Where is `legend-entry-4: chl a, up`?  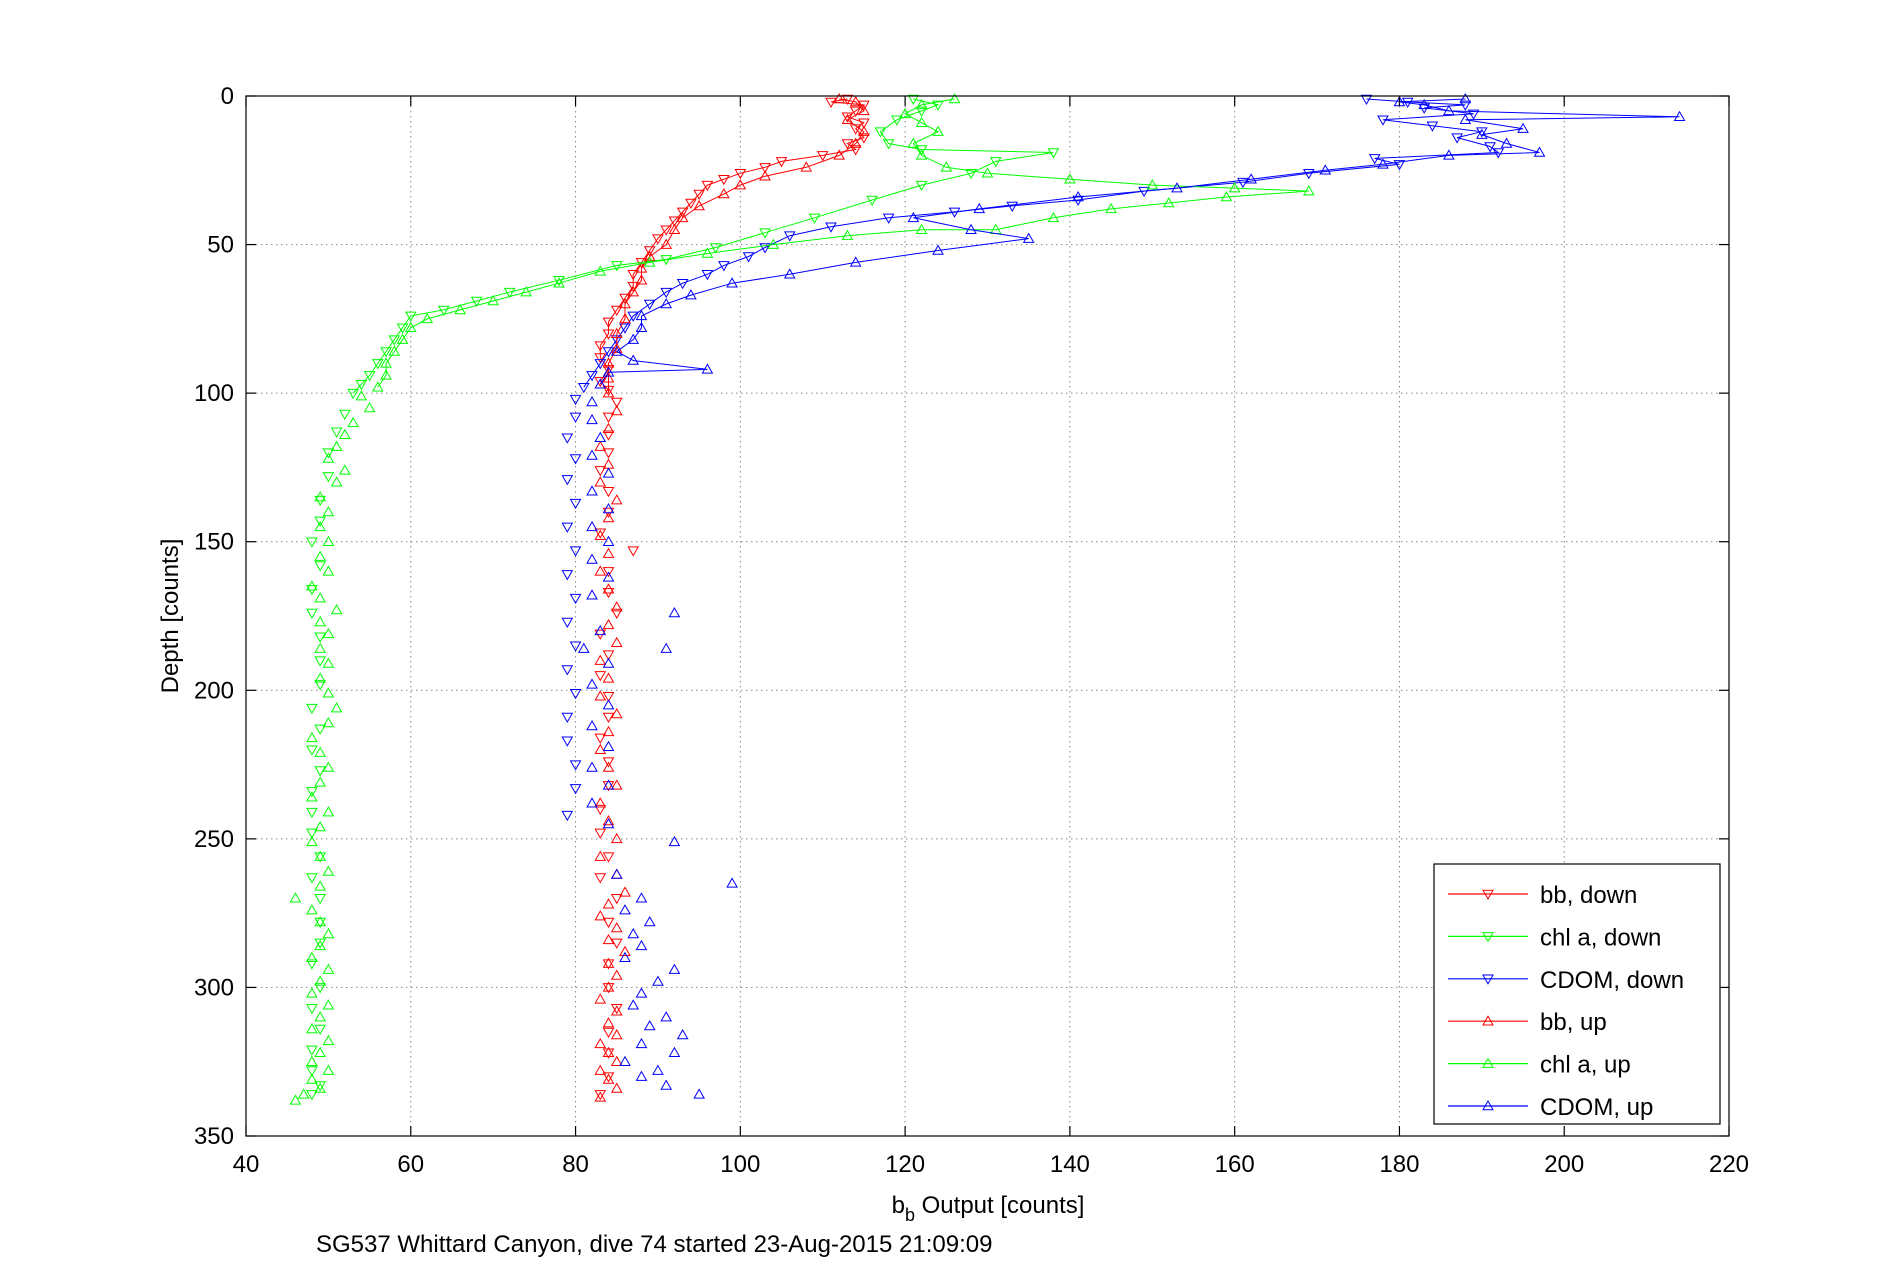 legend-entry-4: chl a, up is located at coordinates (1539, 1065).